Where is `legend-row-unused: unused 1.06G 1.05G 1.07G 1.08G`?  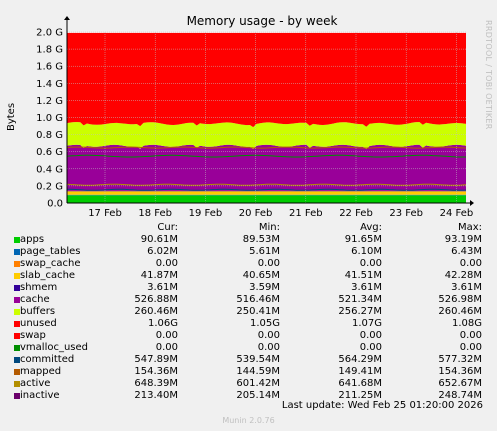
legend-row-unused: unused 1.06G 1.05G 1.07G 1.08G is located at coordinates (248, 324).